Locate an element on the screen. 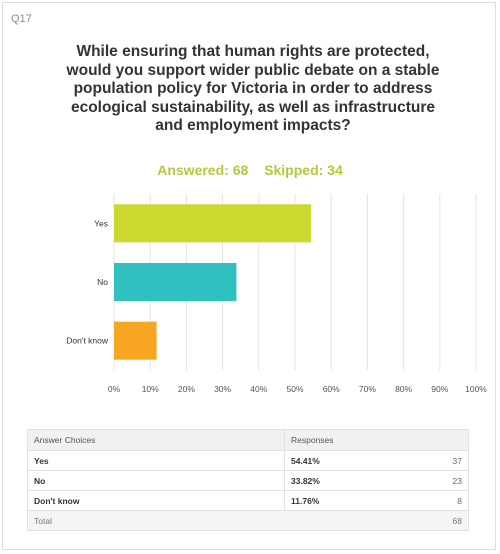  answer-choice: Yes is located at coordinates (156, 460).